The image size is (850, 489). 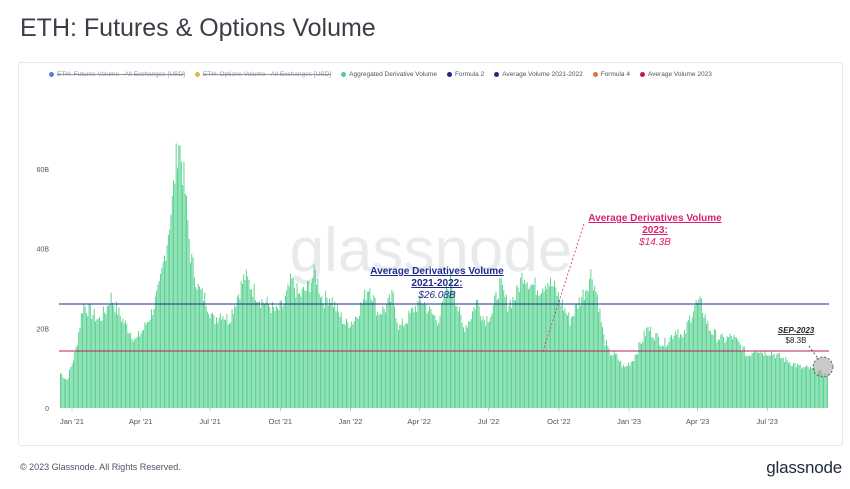 I want to click on legend-item: Formula 2, so click(x=465, y=74).